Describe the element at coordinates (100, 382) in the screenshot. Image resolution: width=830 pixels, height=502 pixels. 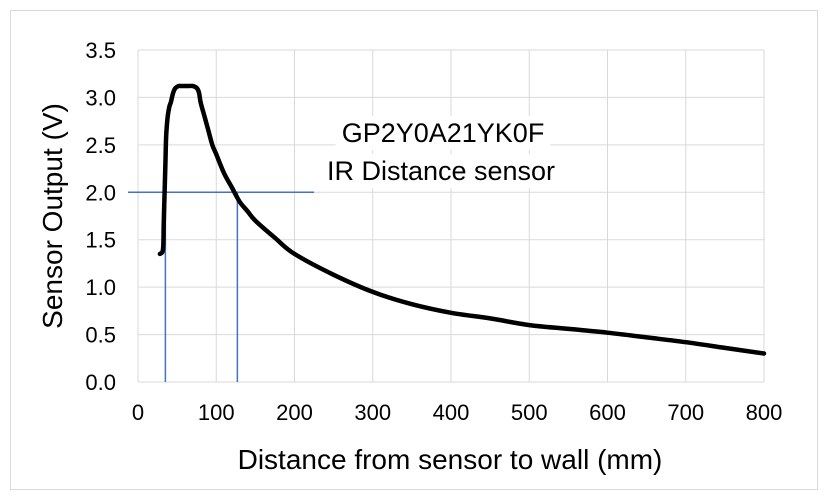
I see `y-tick-label: 0.0` at that location.